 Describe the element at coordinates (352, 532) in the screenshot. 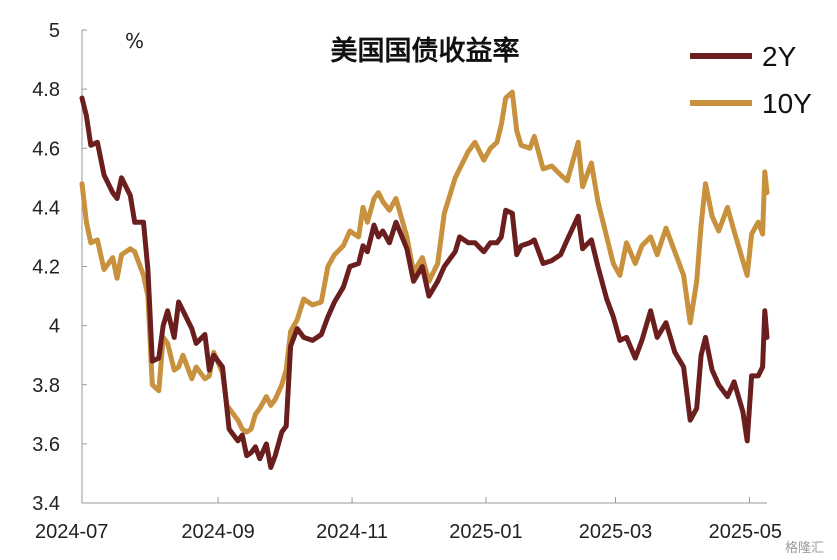

I see `x-tick-label: 2024-11` at that location.